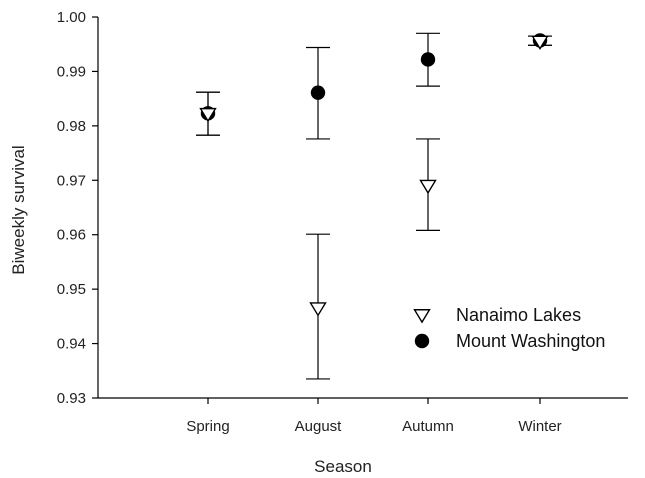 The width and height of the screenshot is (645, 478). I want to click on y-tick-label: 0.93, so click(71, 398).